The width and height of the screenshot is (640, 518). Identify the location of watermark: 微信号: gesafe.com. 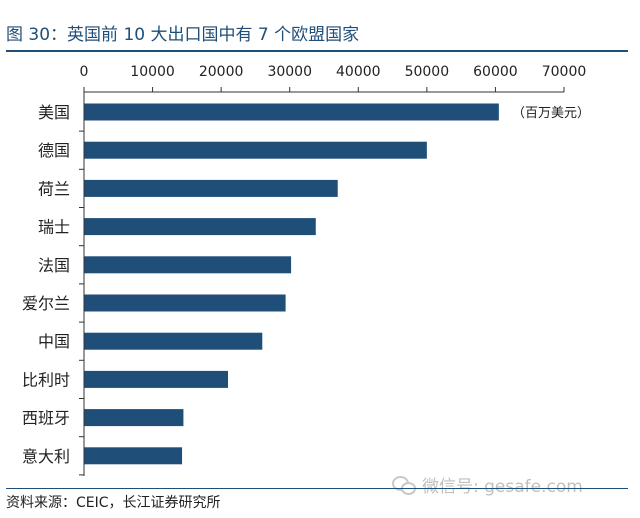
(487, 484).